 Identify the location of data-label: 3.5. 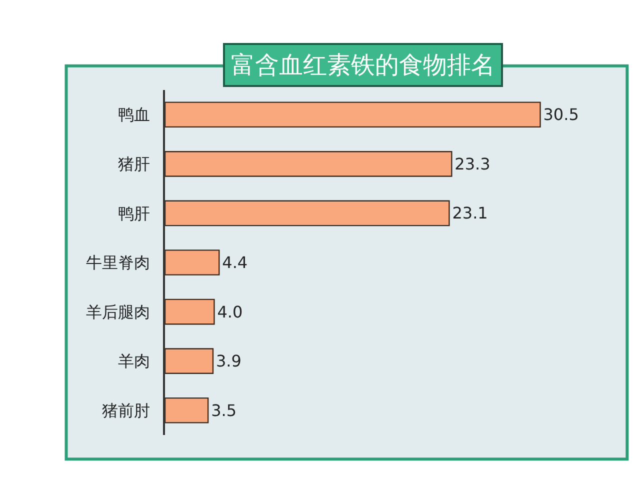
(224, 410).